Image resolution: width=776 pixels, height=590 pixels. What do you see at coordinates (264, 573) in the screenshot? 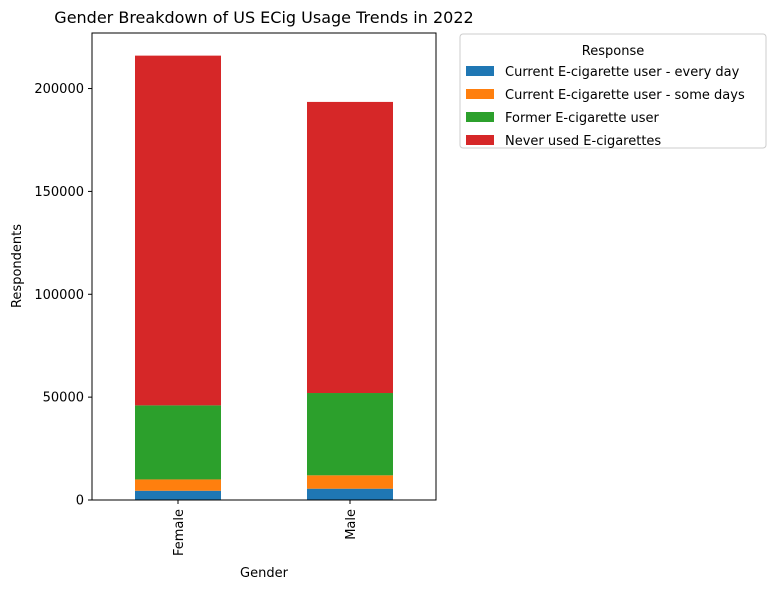
I see `x-axis-label: Gender` at bounding box center [264, 573].